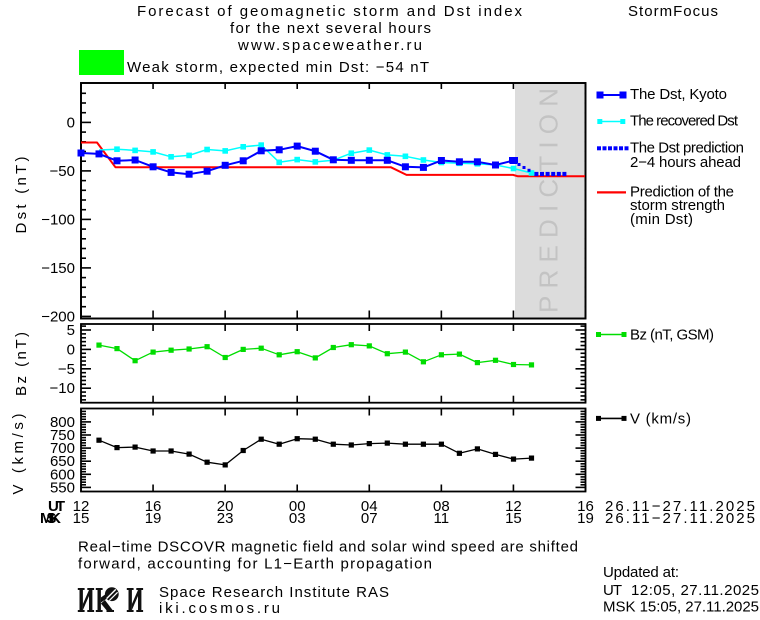 Image resolution: width=760 pixels, height=620 pixels. Describe the element at coordinates (62, 474) in the screenshot. I see `svg-text: 600` at that location.